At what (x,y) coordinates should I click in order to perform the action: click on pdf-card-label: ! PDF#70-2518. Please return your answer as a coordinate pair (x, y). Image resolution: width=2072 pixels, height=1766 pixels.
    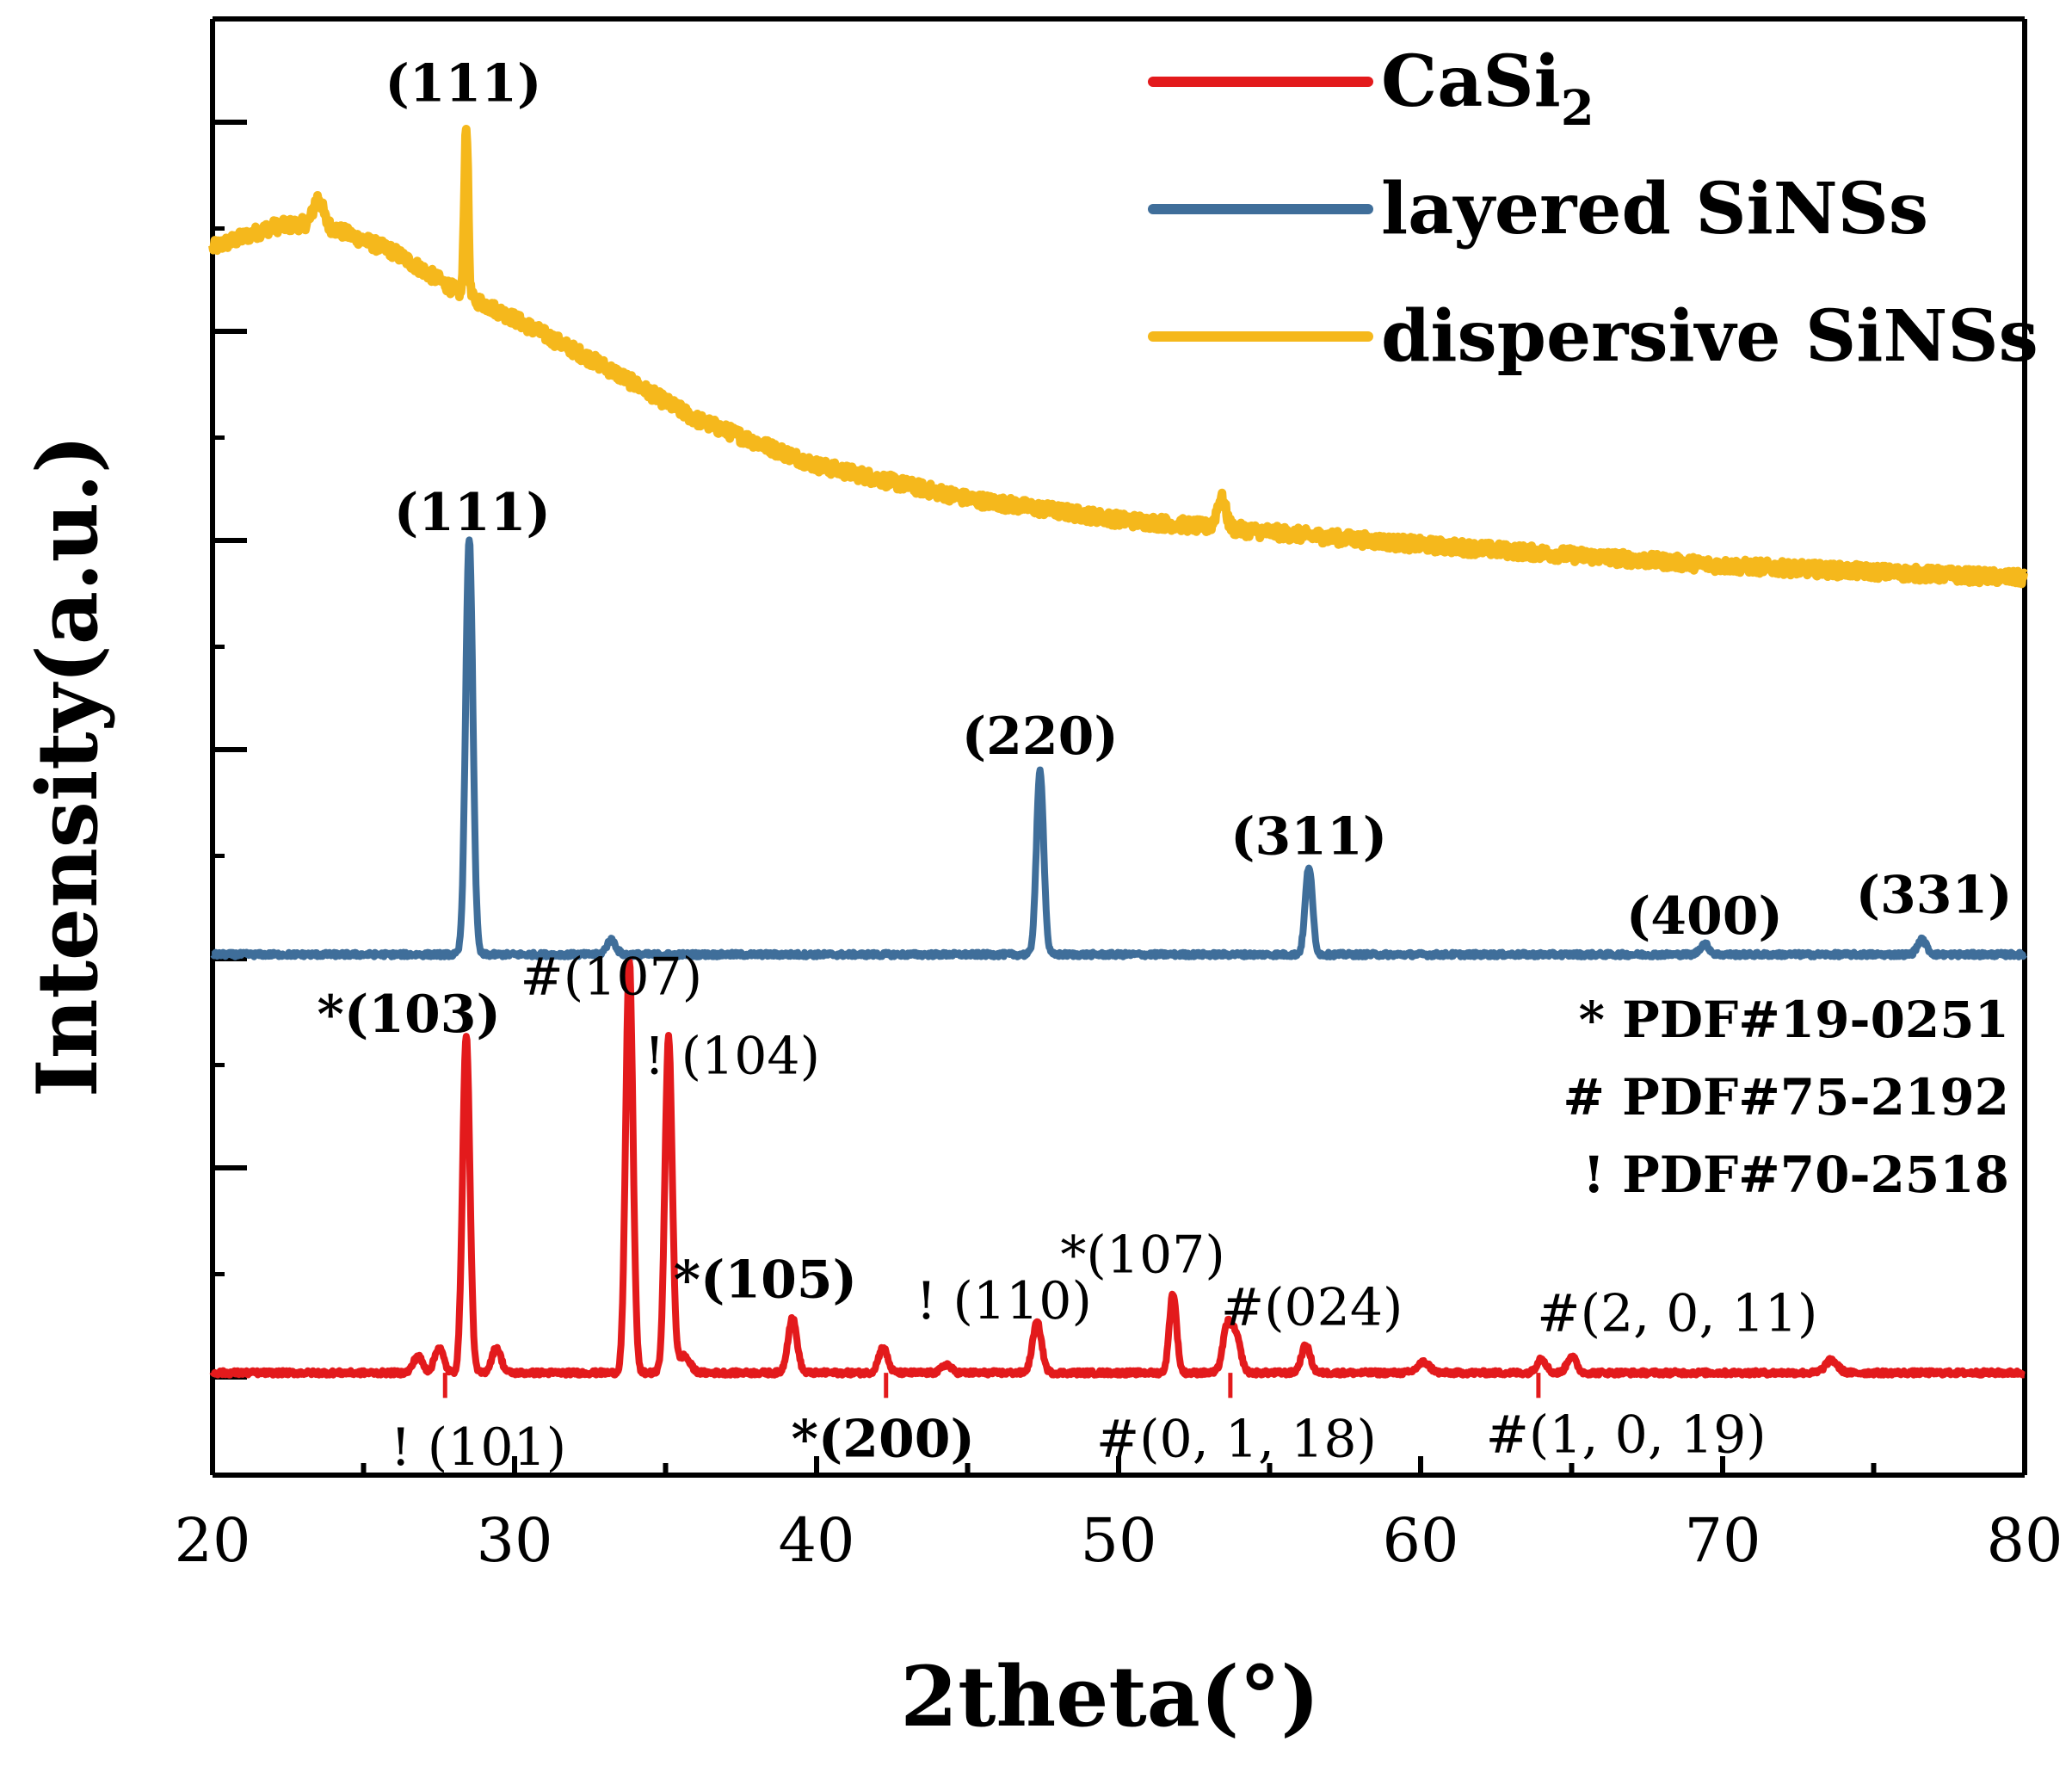
    Looking at the image, I should click on (1795, 1174).